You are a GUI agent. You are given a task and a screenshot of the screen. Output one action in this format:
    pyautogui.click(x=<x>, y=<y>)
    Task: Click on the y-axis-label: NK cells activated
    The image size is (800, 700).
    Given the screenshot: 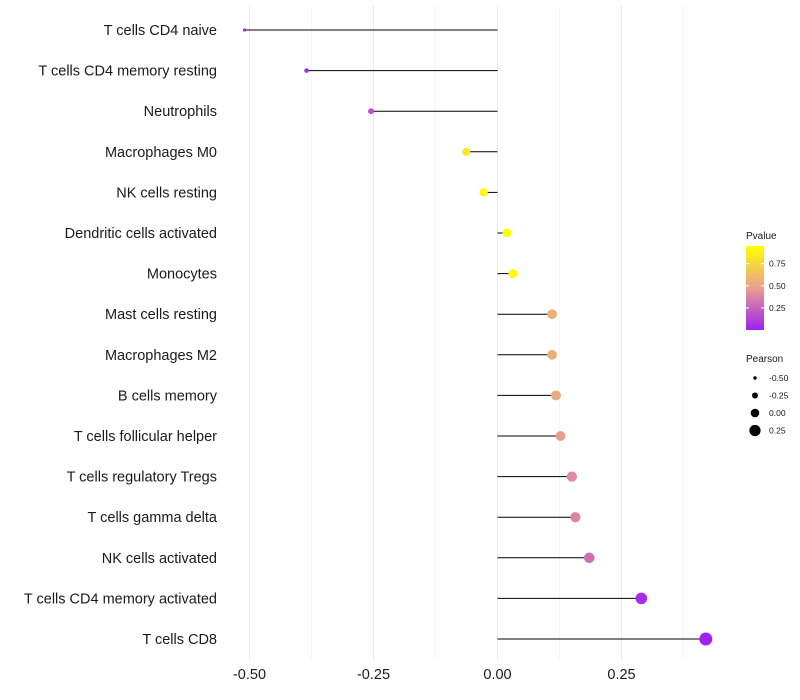 What is the action you would take?
    pyautogui.click(x=159, y=559)
    